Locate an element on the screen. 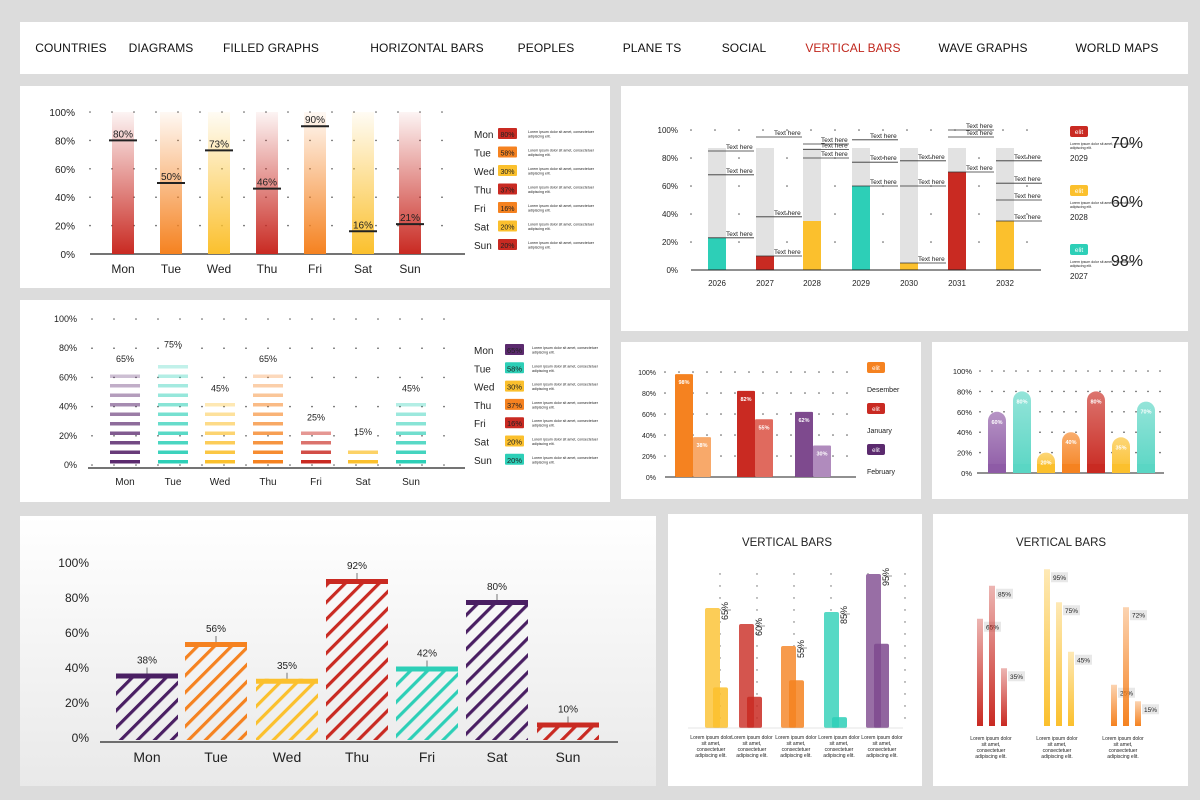  y-tick-label: 100% is located at coordinates (647, 373).